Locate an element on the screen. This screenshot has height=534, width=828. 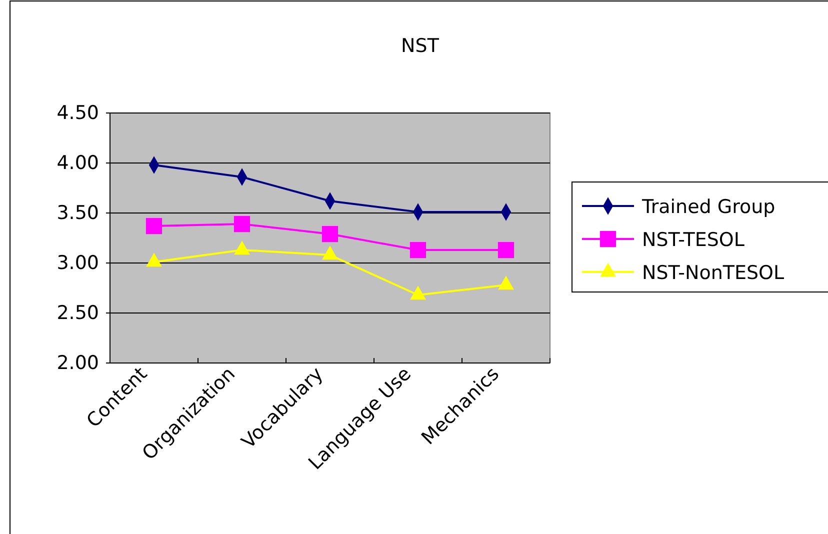
chart-title: NST is located at coordinates (420, 46).